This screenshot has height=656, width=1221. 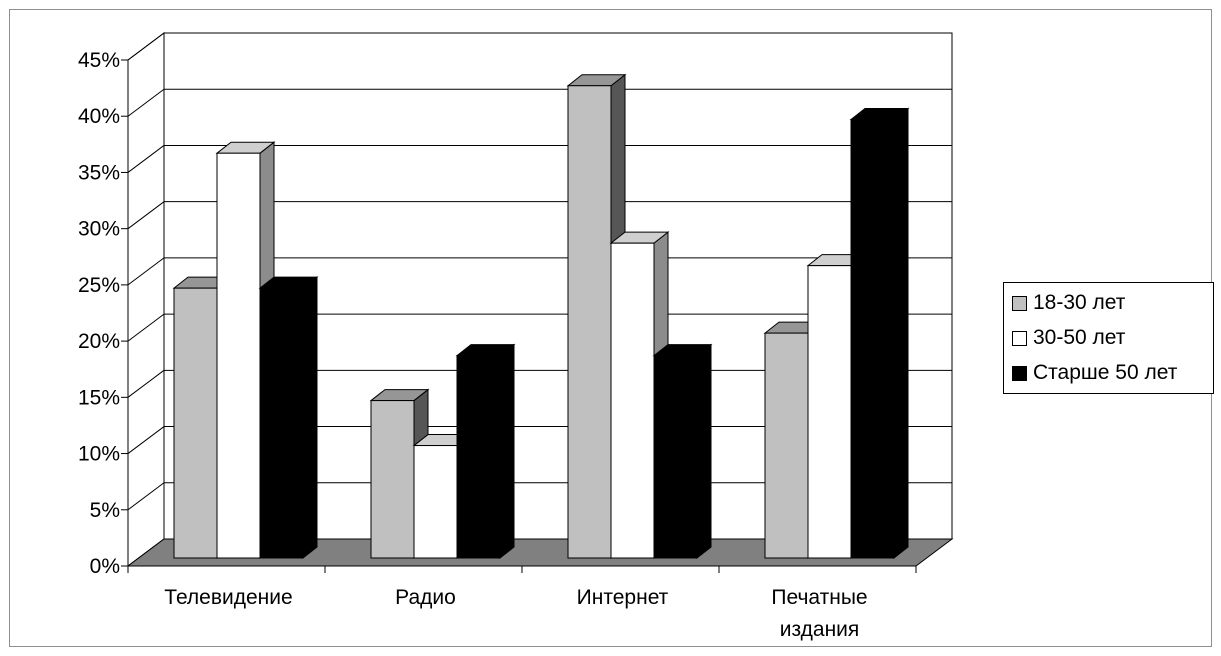 What do you see at coordinates (99, 229) in the screenshot?
I see `y-tick-label: 30%` at bounding box center [99, 229].